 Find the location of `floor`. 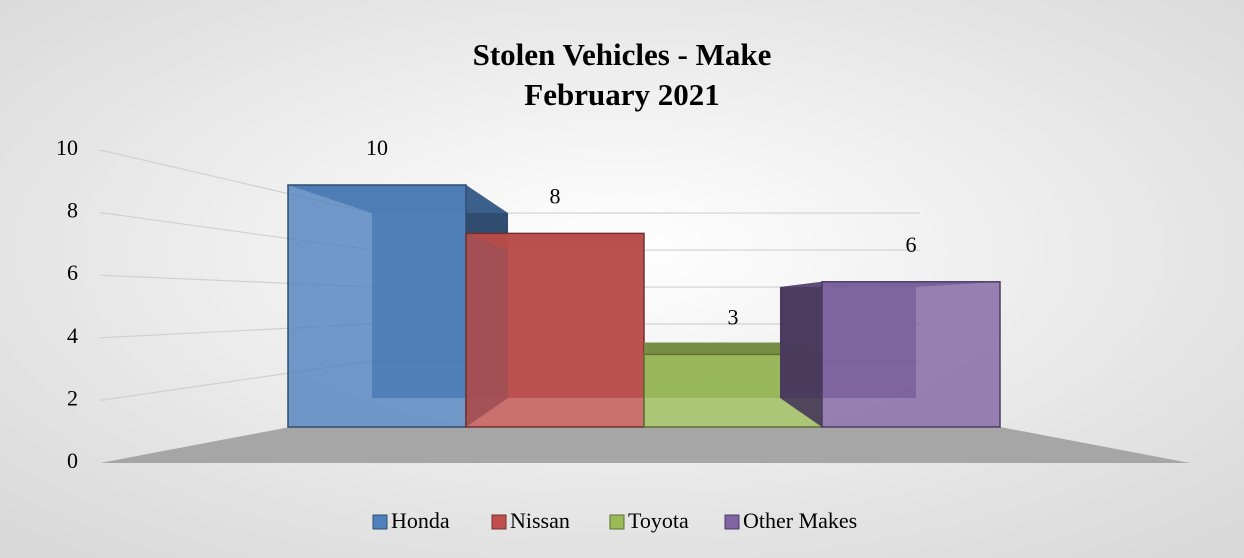

floor is located at coordinates (645, 445).